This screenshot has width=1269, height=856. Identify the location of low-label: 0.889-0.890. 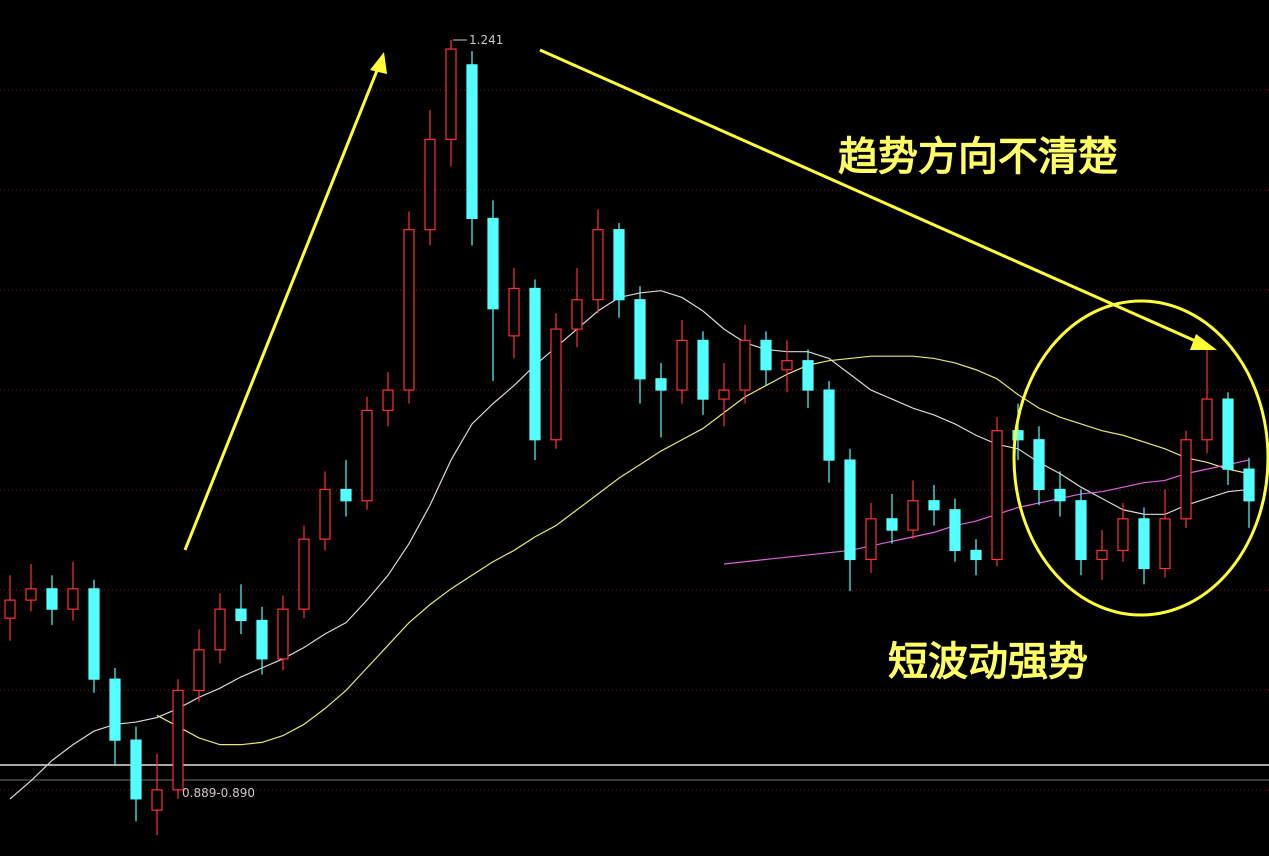
(218, 793).